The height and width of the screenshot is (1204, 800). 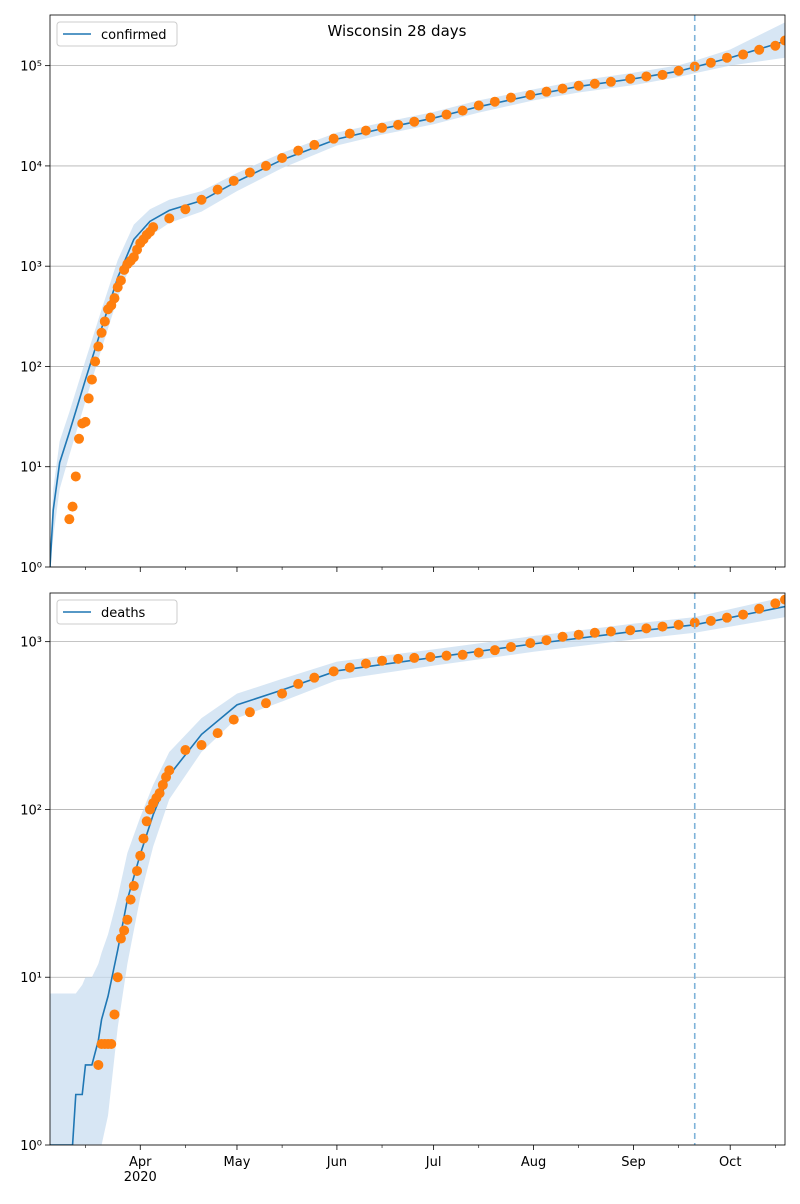 What do you see at coordinates (533, 1162) in the screenshot?
I see `x-tick-label: Aug` at bounding box center [533, 1162].